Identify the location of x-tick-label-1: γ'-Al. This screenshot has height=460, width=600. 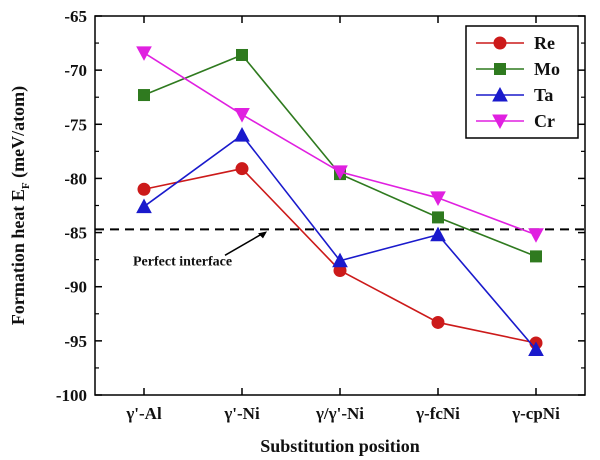
(143, 413).